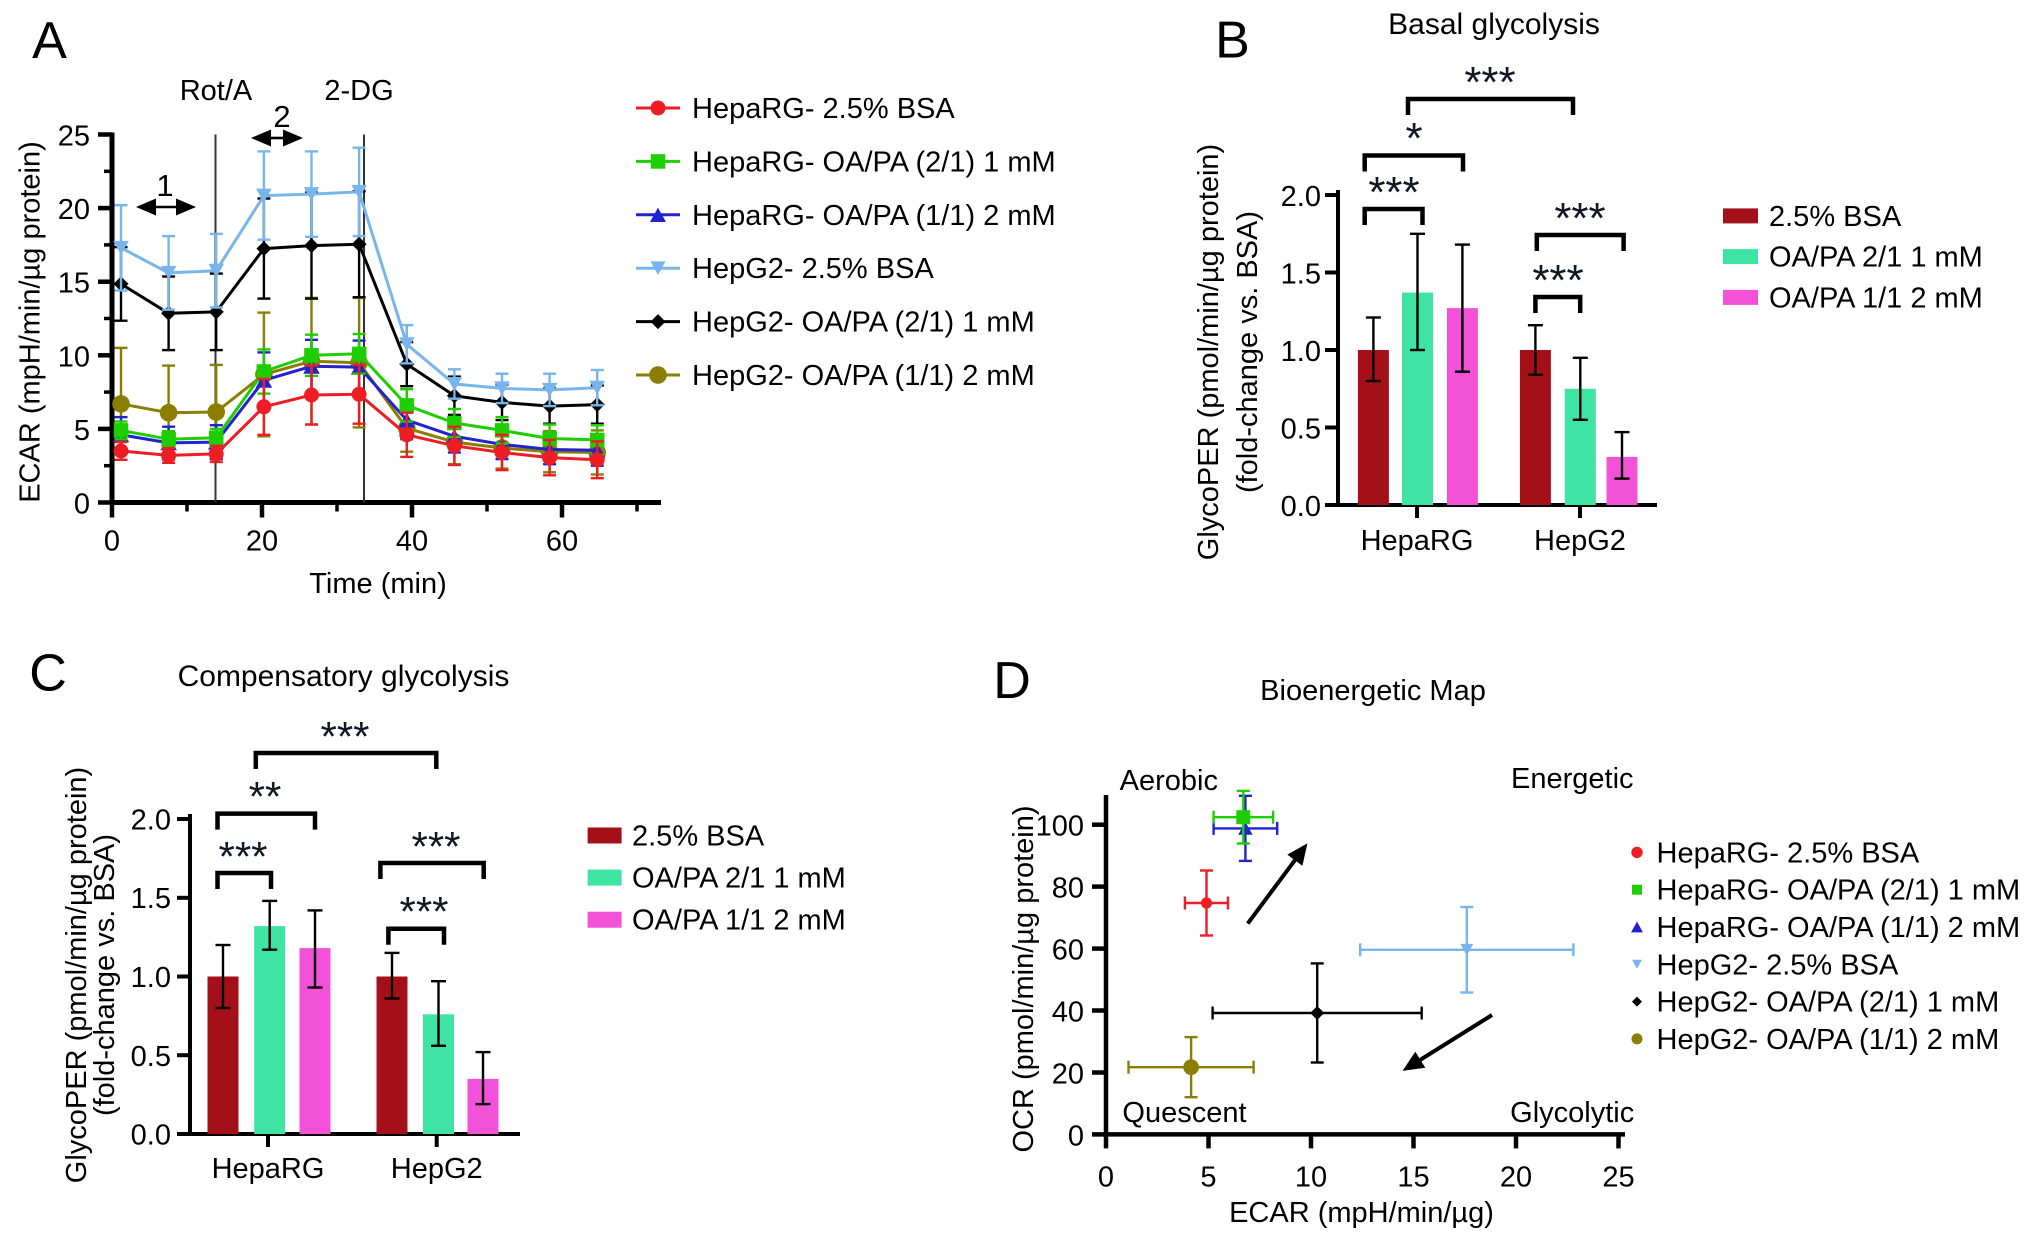  What do you see at coordinates (1012, 681) in the screenshot?
I see `svg-text: D` at bounding box center [1012, 681].